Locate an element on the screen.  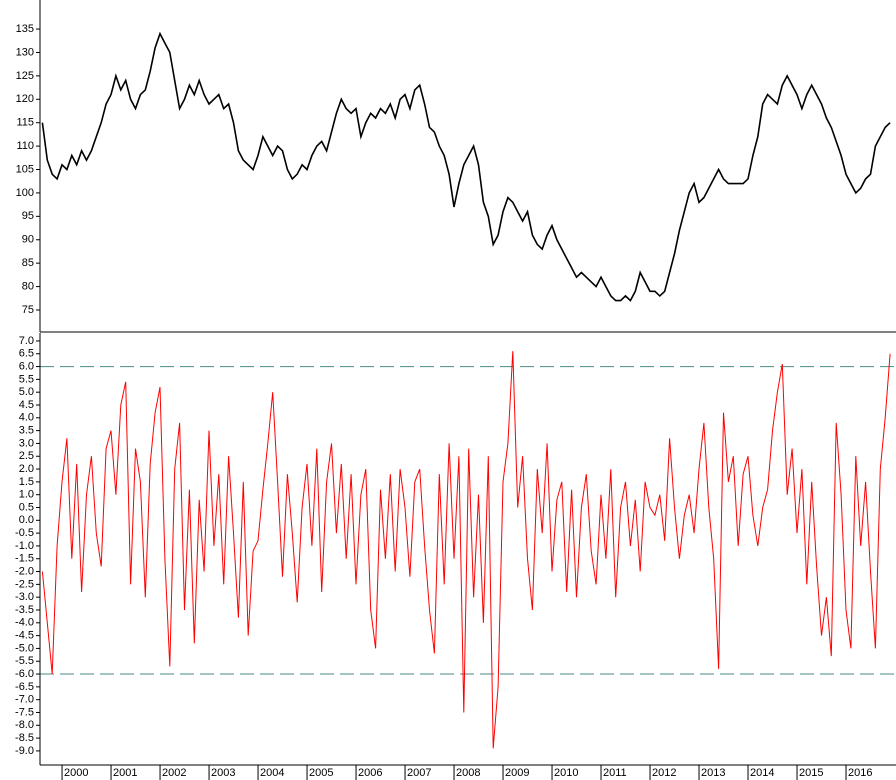
y-tick-label: 130 is located at coordinates (25, 52).